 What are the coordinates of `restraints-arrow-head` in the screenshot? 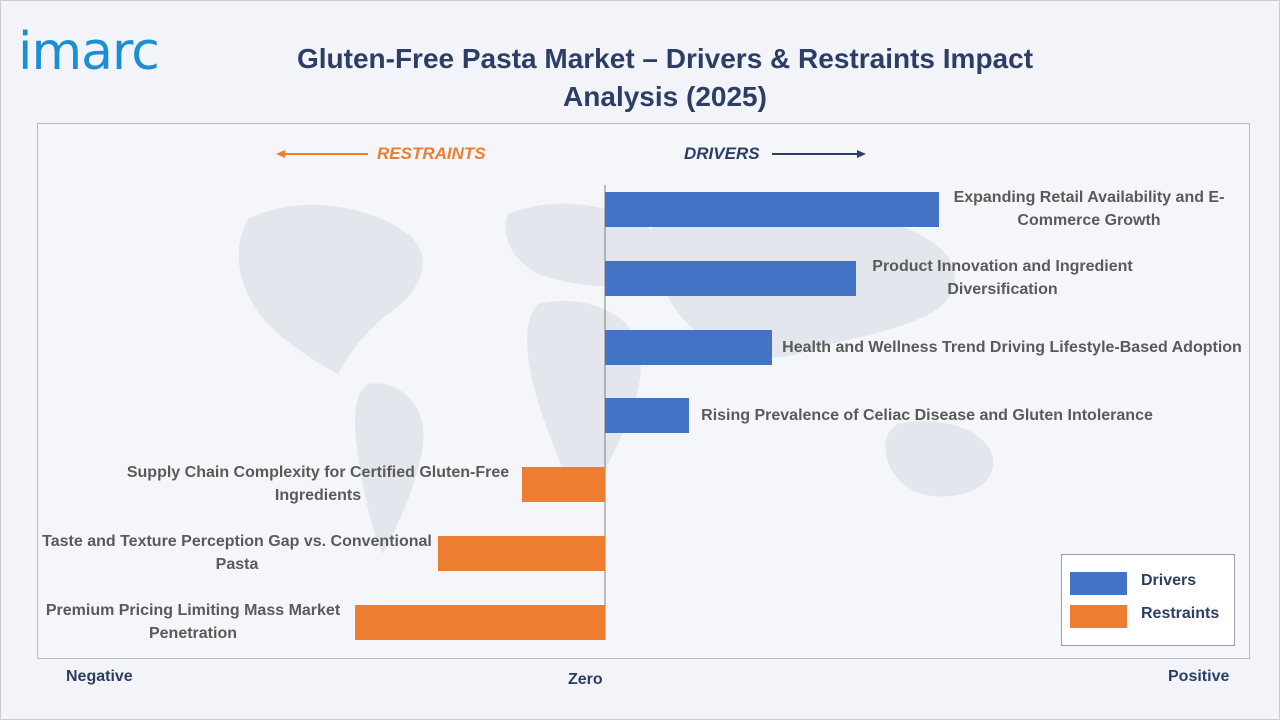 It's located at (280, 154).